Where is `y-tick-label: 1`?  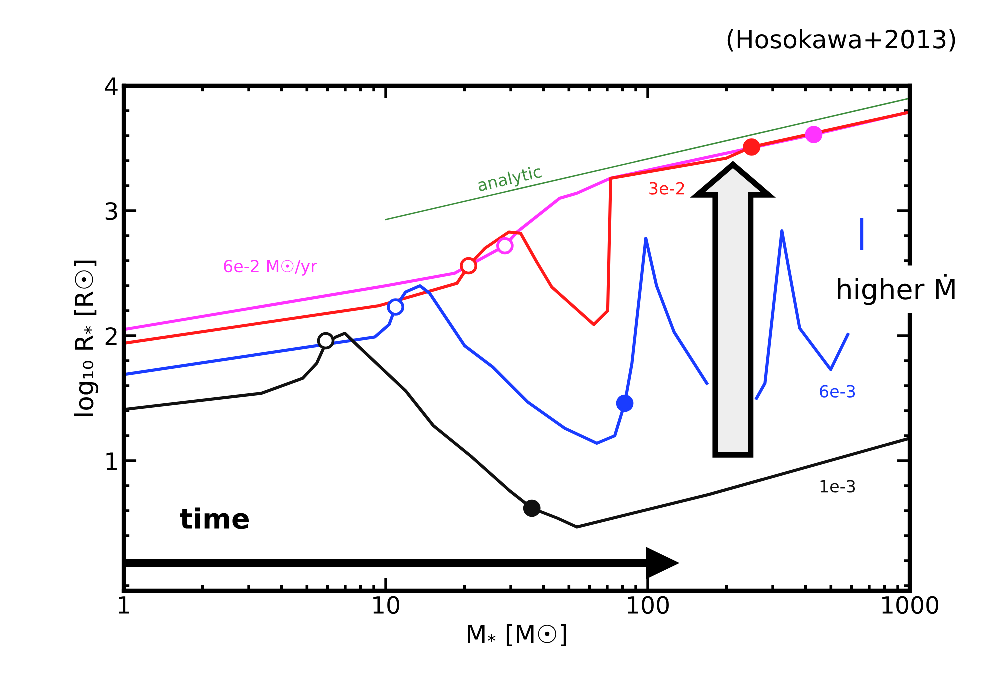 y-tick-label: 1 is located at coordinates (111, 461).